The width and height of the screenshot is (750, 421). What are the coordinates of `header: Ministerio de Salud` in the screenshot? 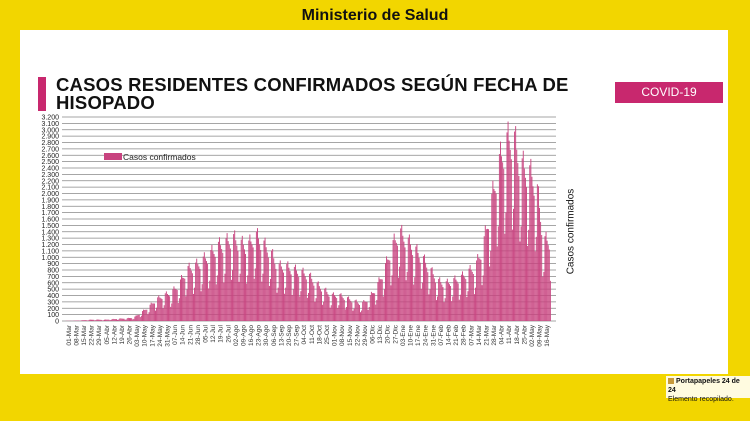 It's located at (375, 15).